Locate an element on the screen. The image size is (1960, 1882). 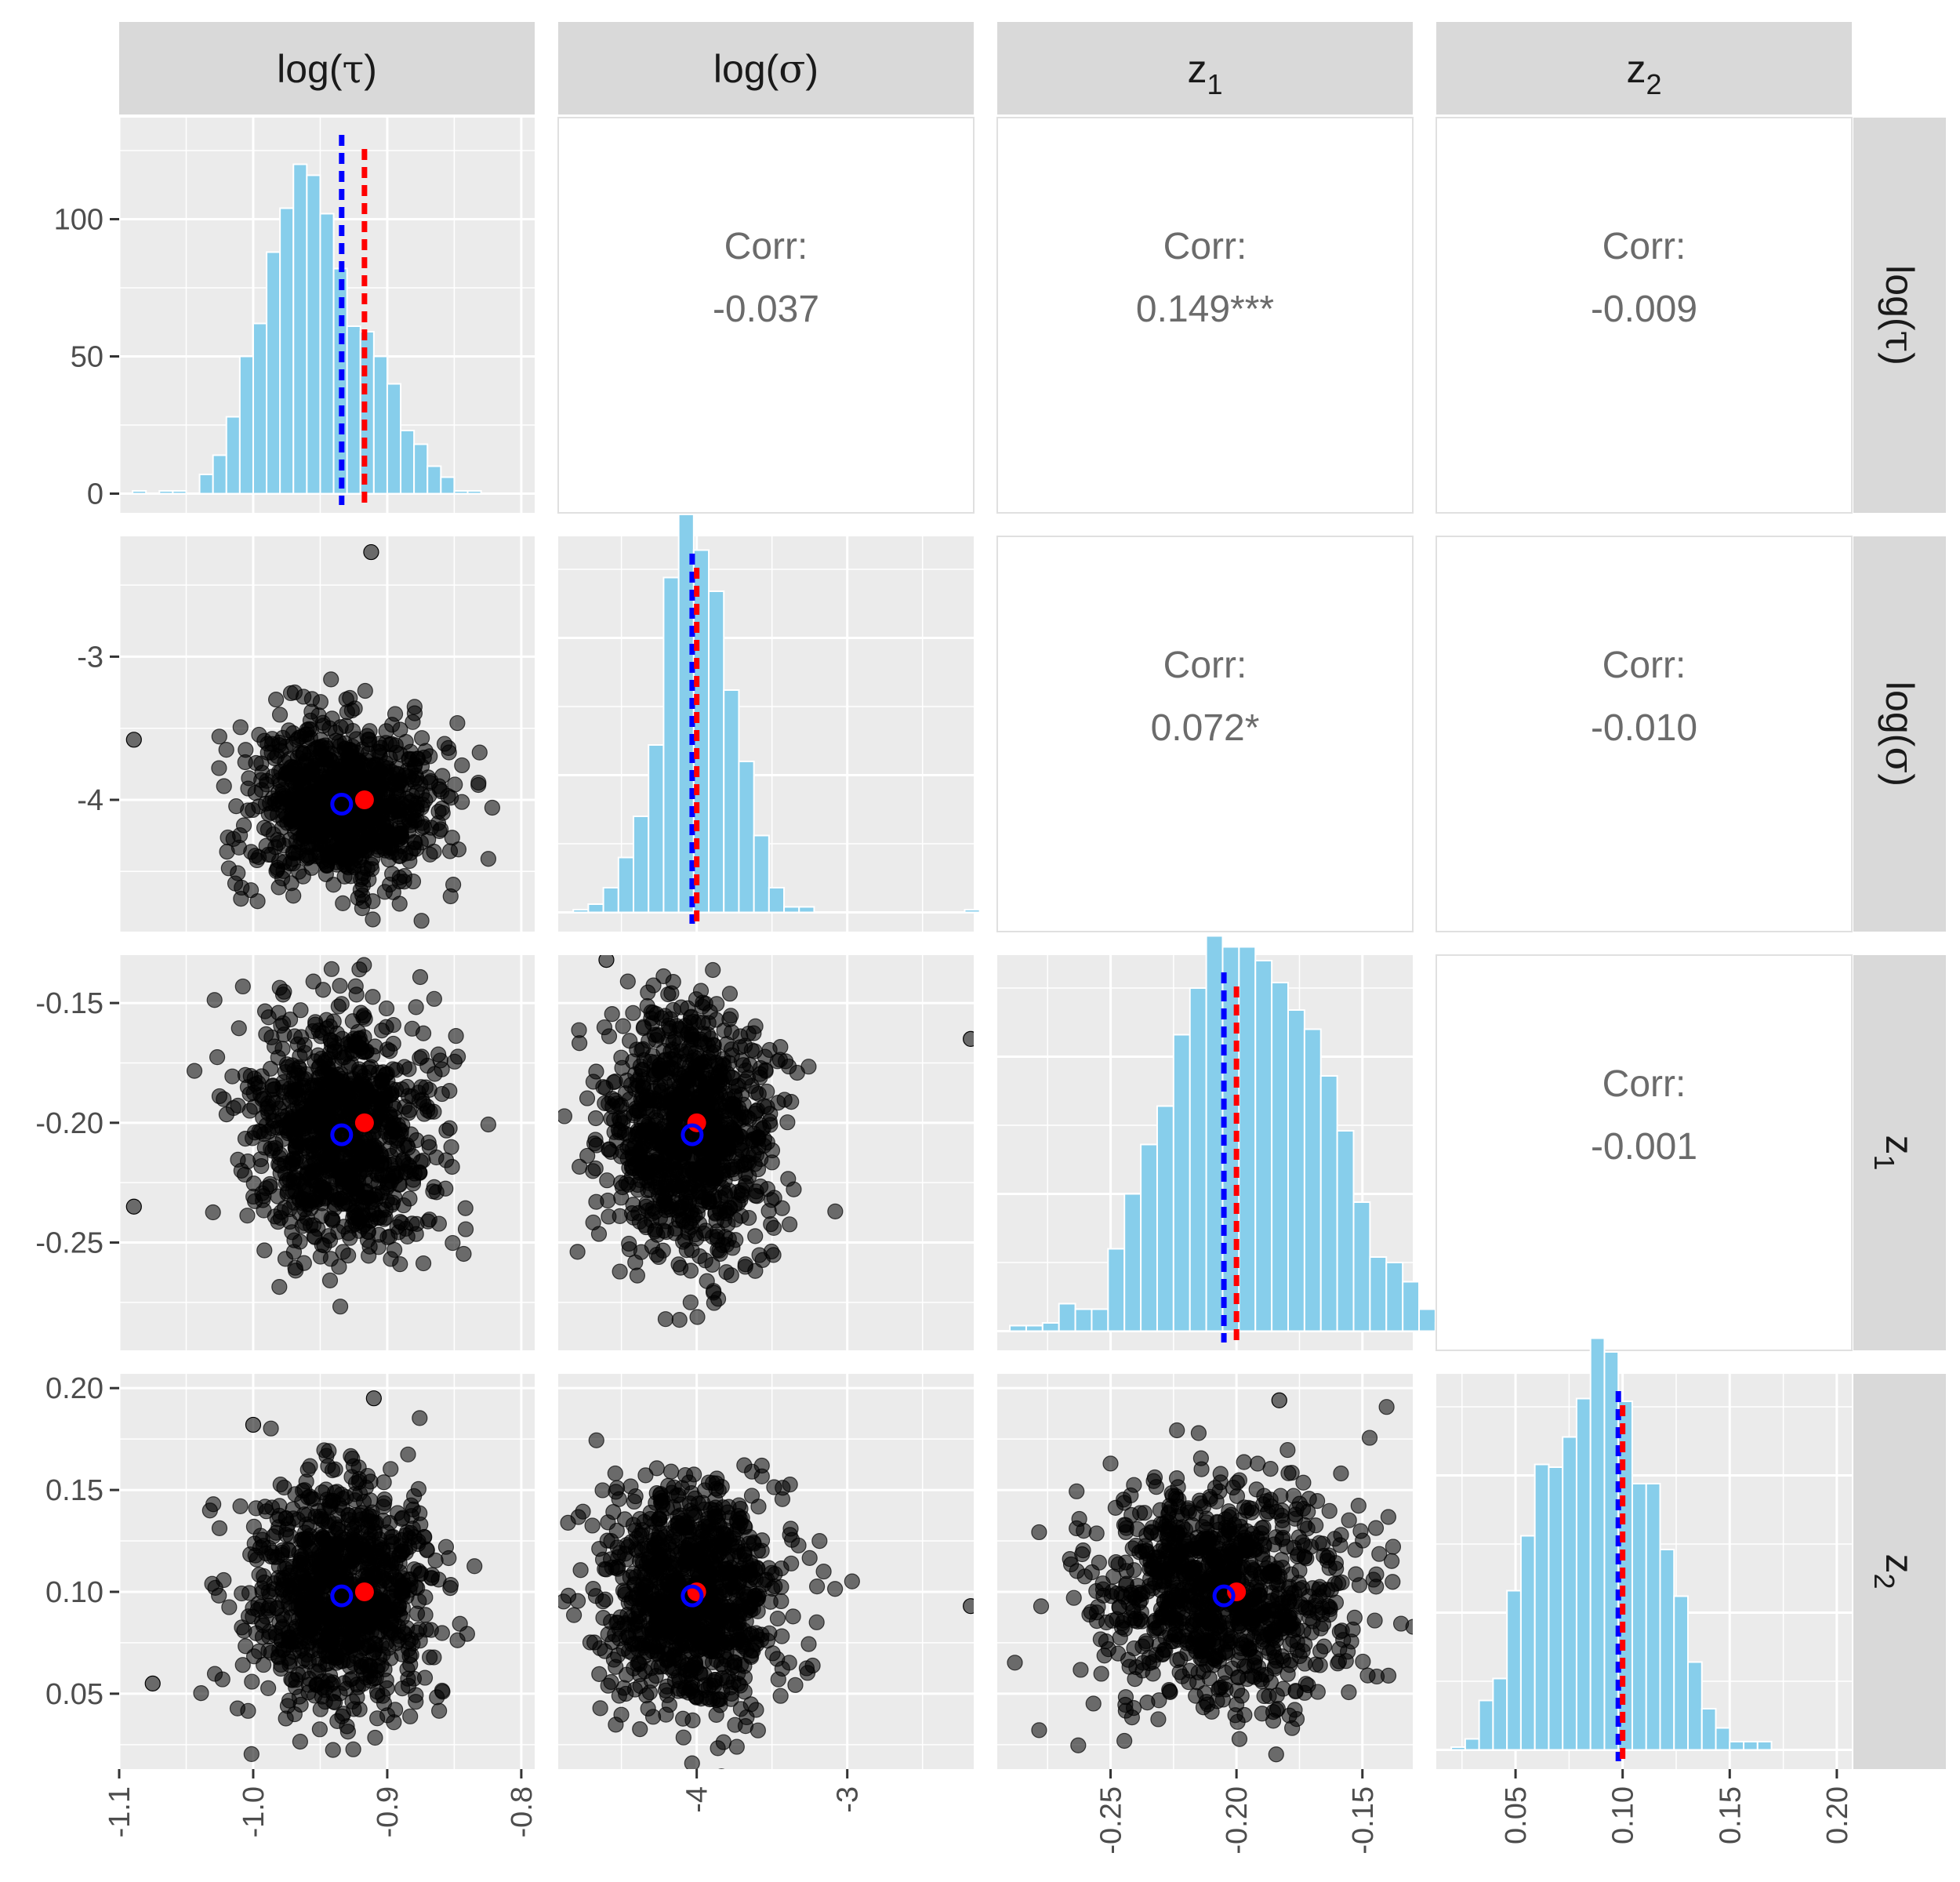
corr-value: -0.001 is located at coordinates (1644, 1147).